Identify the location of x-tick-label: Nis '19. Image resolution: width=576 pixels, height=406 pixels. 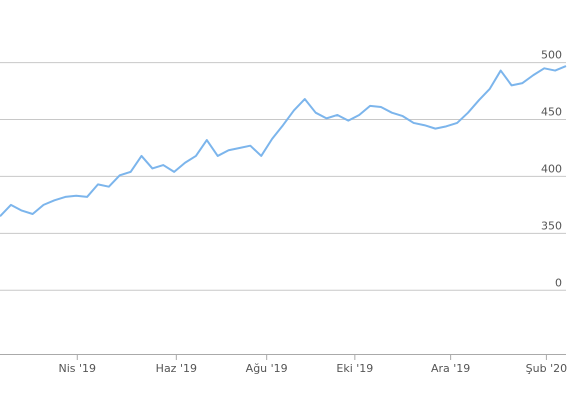
(78, 368).